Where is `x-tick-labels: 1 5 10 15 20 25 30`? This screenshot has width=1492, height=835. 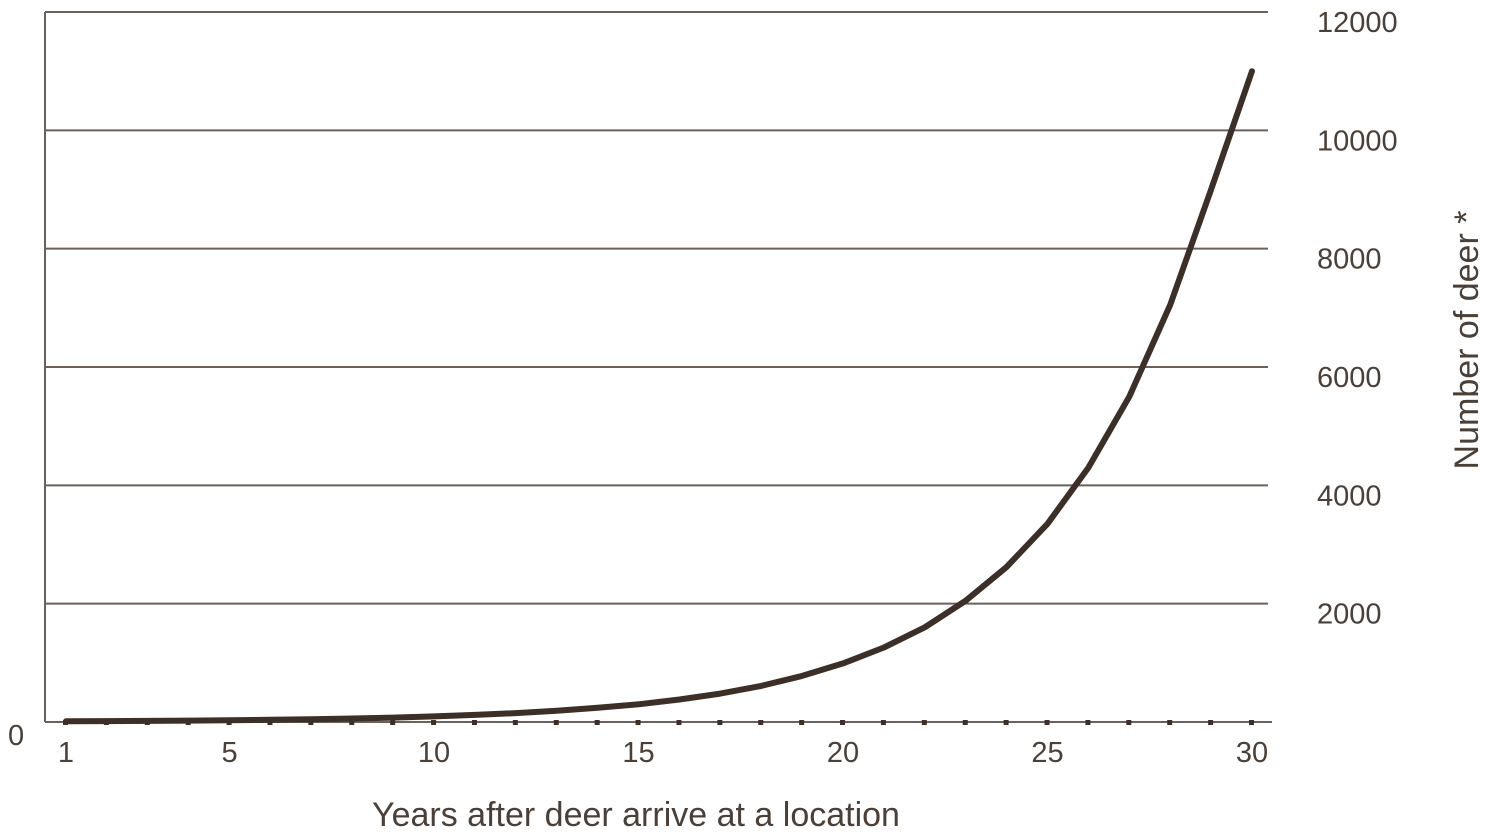 x-tick-labels: 1 5 10 15 20 25 30 is located at coordinates (663, 753).